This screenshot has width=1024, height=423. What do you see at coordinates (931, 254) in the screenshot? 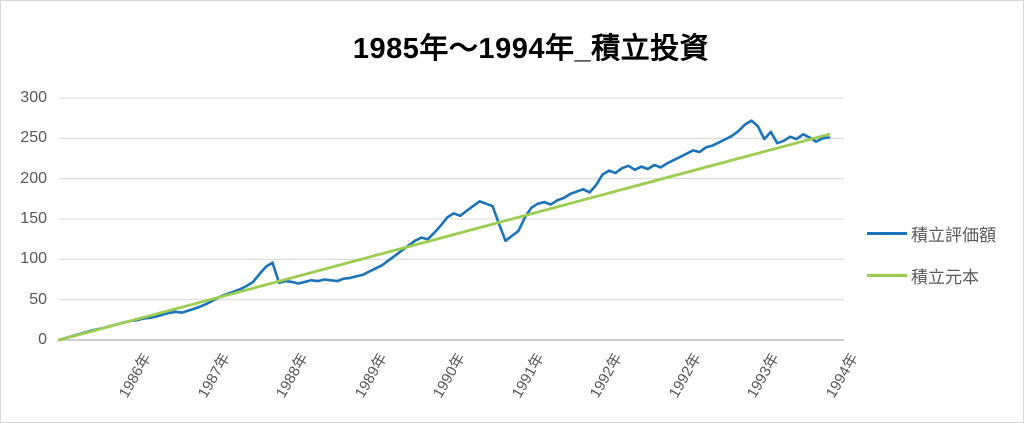
I see `legend: 積立評価額 積立元本` at bounding box center [931, 254].